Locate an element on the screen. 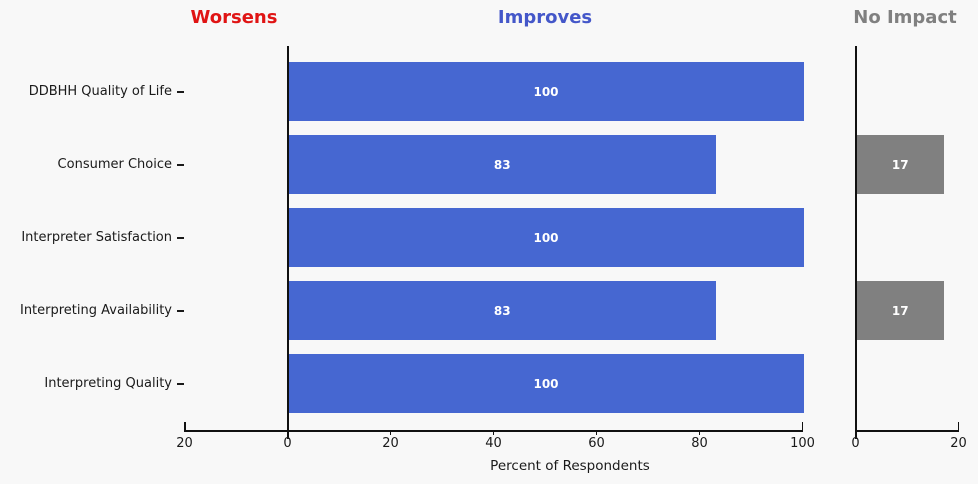 This screenshot has height=484, width=978. axis-end-cap-improves is located at coordinates (802, 426).